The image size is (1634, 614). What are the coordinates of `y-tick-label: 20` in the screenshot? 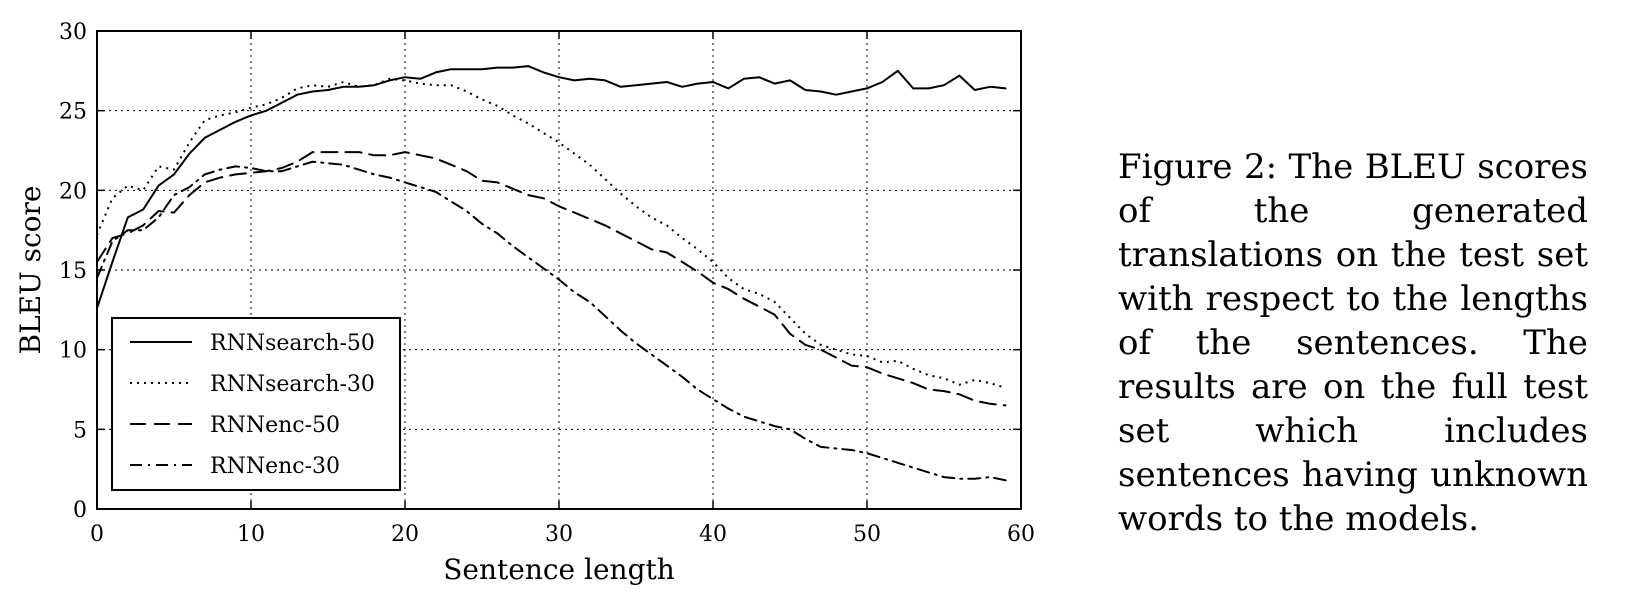 It's located at (73, 191).